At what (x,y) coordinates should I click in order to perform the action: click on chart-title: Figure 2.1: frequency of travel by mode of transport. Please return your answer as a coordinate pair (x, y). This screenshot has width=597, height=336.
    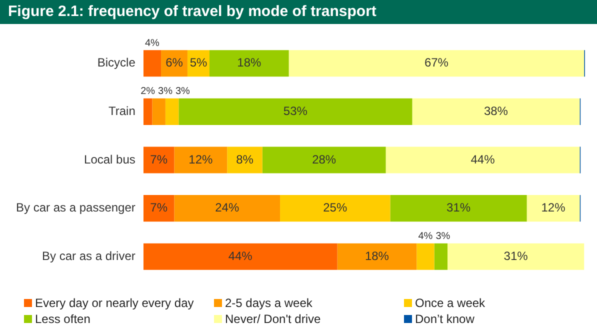
    Looking at the image, I should click on (298, 12).